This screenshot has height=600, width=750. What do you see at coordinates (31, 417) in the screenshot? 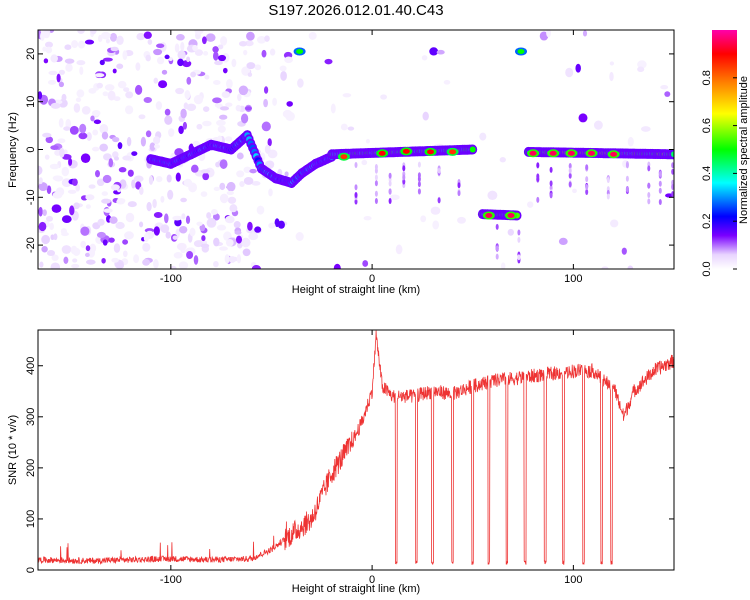
I see `snr-y-tick-label: 300` at bounding box center [31, 417].